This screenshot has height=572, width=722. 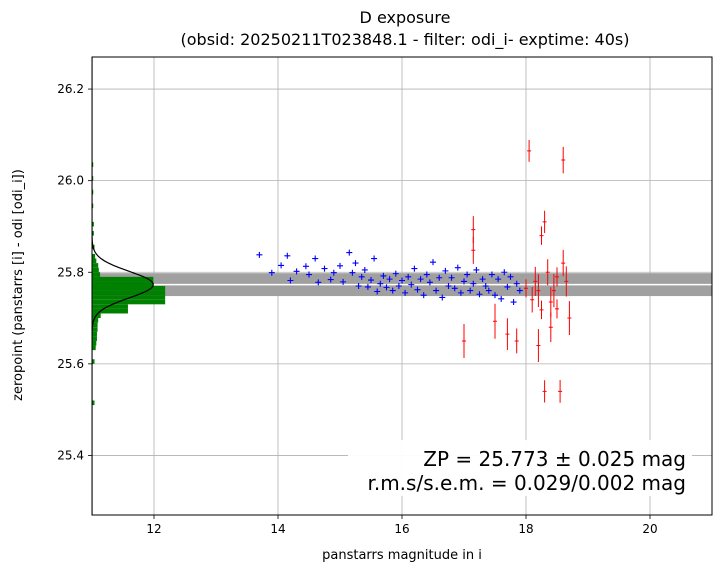 What do you see at coordinates (401, 529) in the screenshot?
I see `x-tick-label: 16` at bounding box center [401, 529].